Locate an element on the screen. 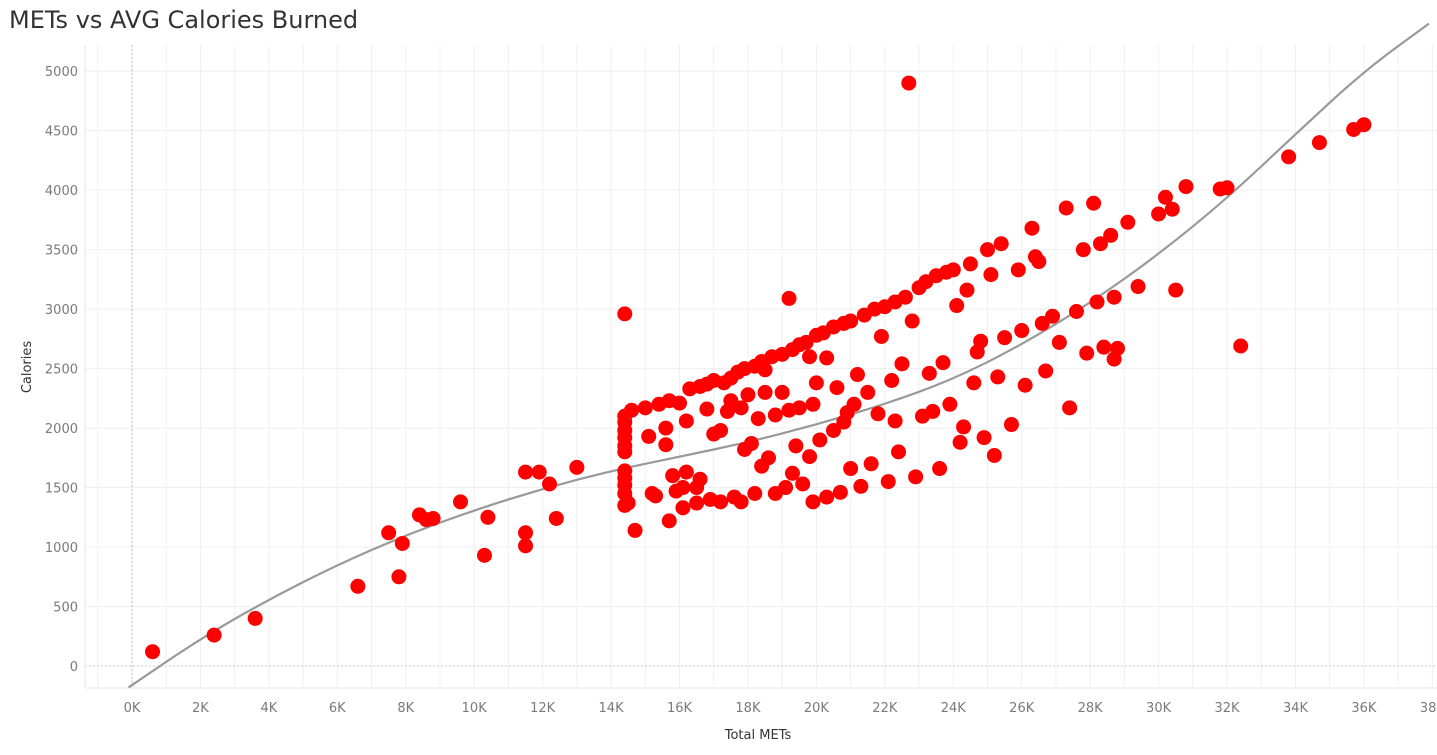  x-tick-label: 18K is located at coordinates (748, 708).